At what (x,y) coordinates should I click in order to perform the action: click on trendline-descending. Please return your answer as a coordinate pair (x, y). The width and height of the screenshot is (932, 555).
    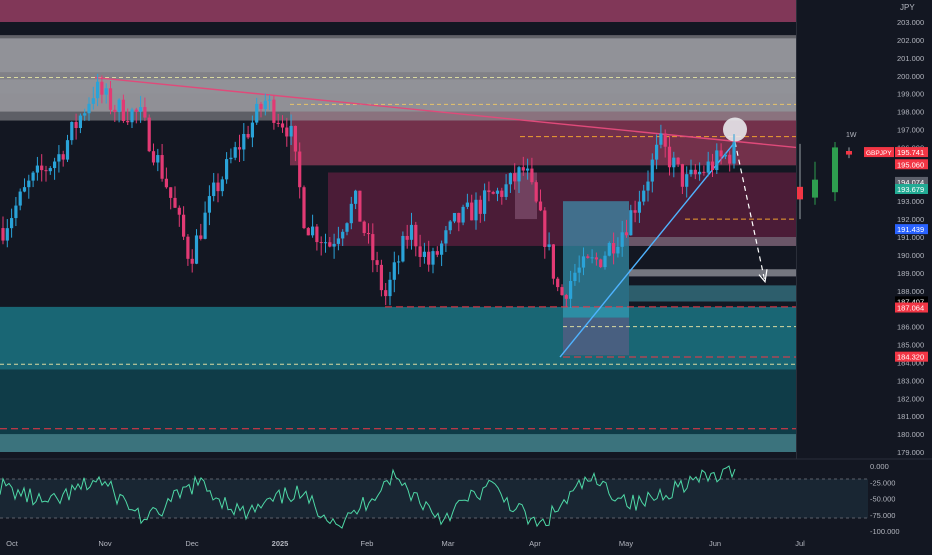
    Looking at the image, I should click on (445, 112).